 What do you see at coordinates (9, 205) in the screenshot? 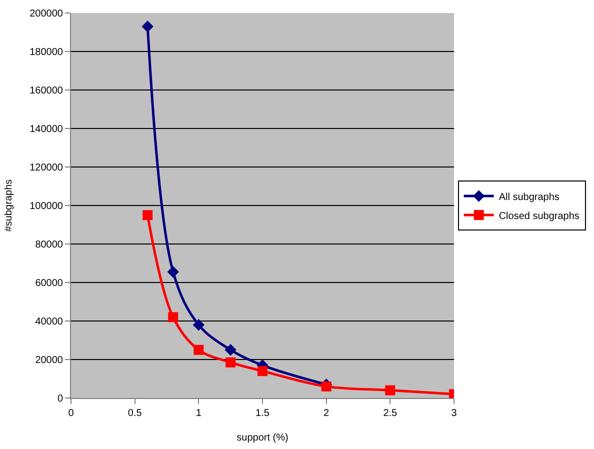
I see `y-axis-title: #subgraphs` at bounding box center [9, 205].